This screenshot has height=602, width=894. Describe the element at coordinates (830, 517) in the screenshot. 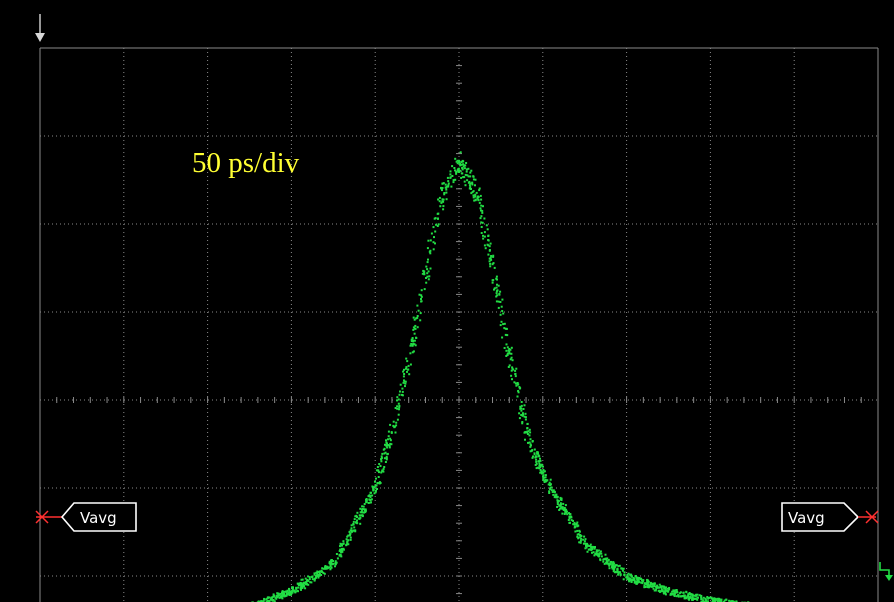

I see `vavg-marker-right: Vavg` at that location.